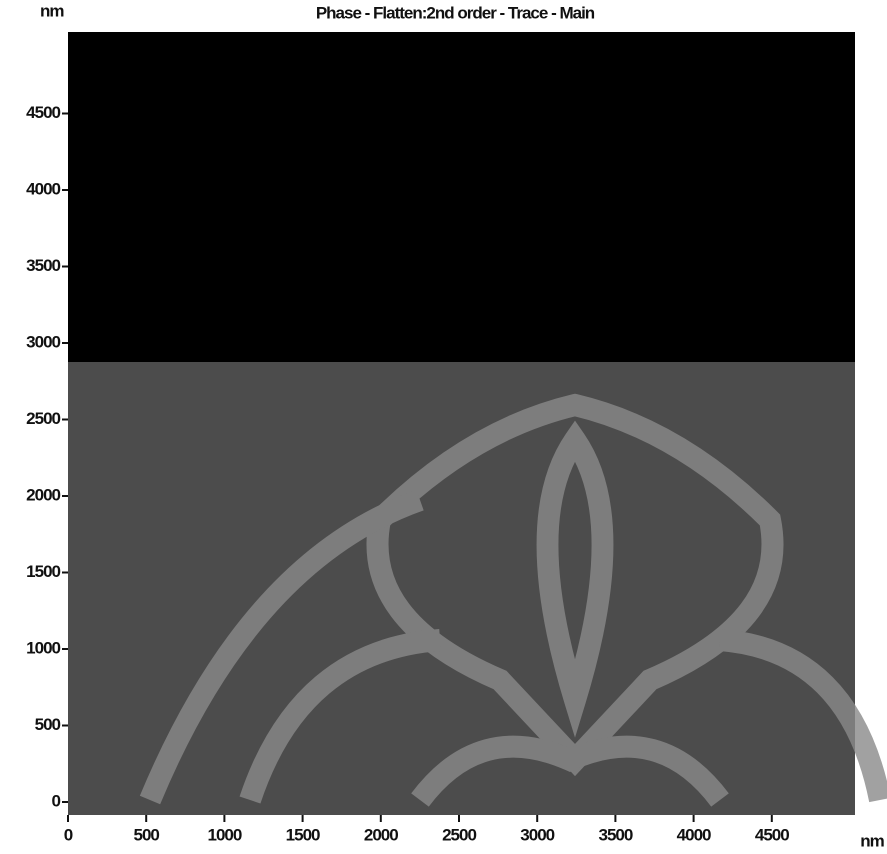  I want to click on x-tick-label: 4500, so click(772, 834).